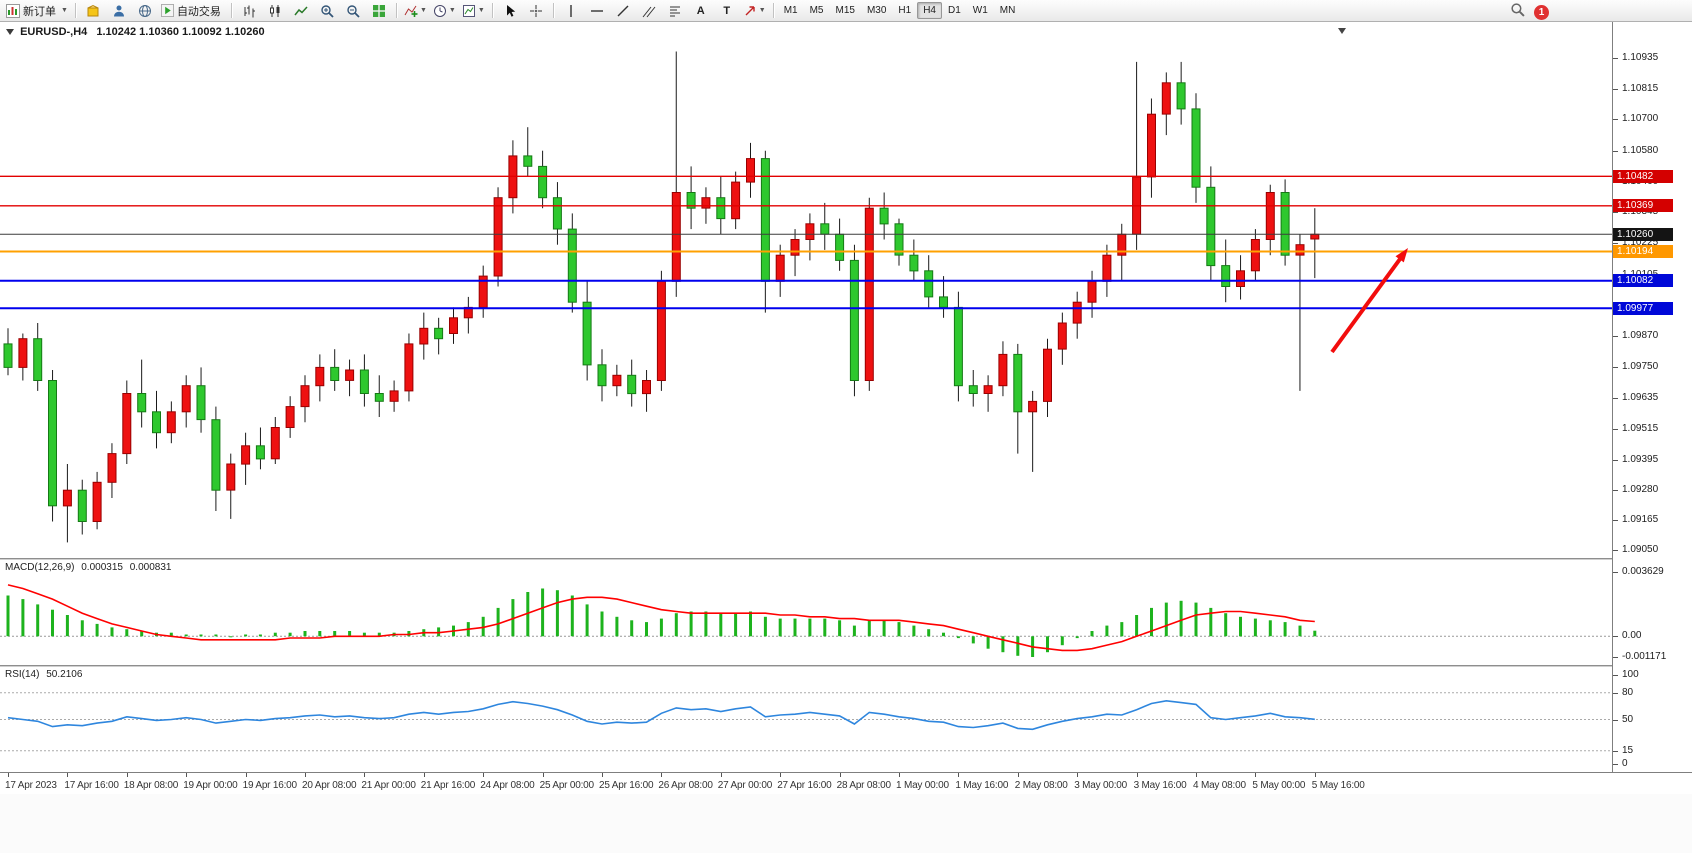 This screenshot has height=853, width=1692. Describe the element at coordinates (327, 11) in the screenshot. I see `zoom-in-button` at that location.